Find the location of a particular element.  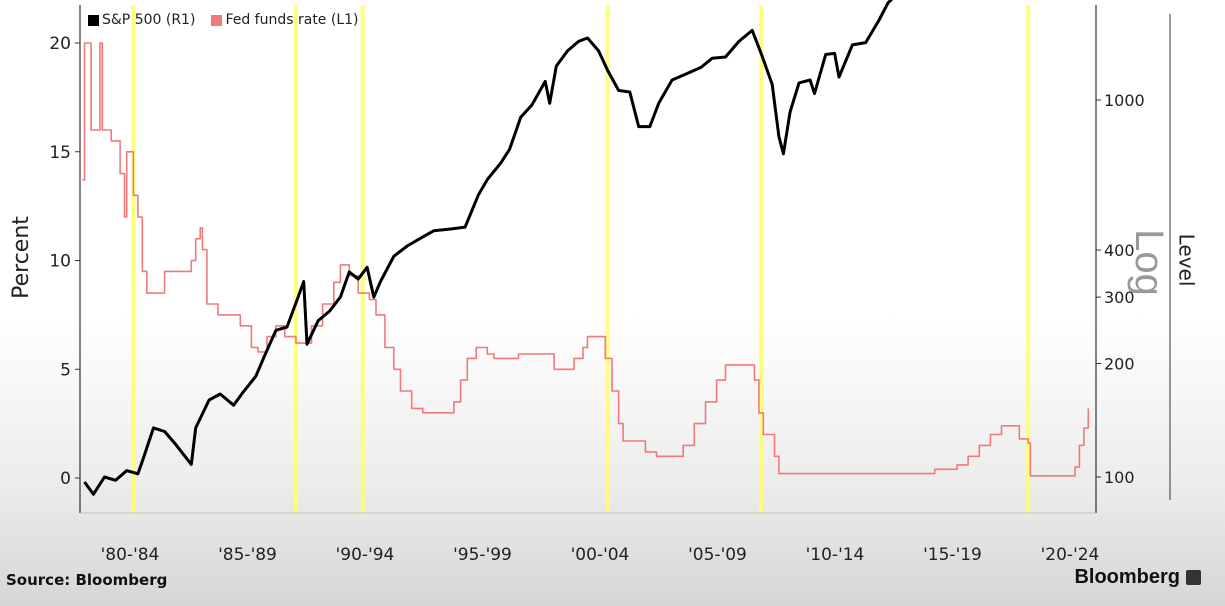

x-tick-label-0: '80-'84 is located at coordinates (130, 555).